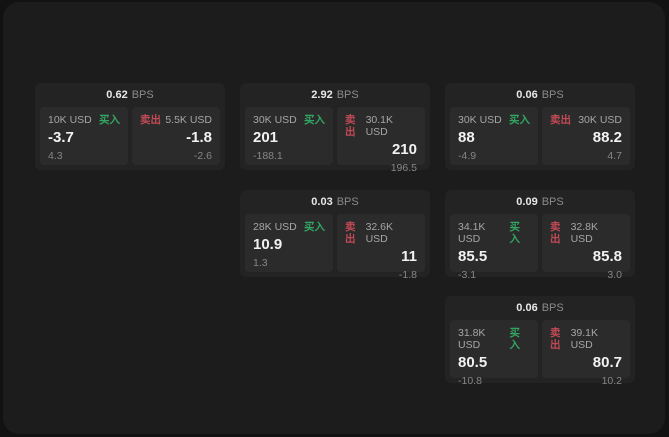  What do you see at coordinates (470, 381) in the screenshot?
I see `buy-sub-value: -10.8` at bounding box center [470, 381].